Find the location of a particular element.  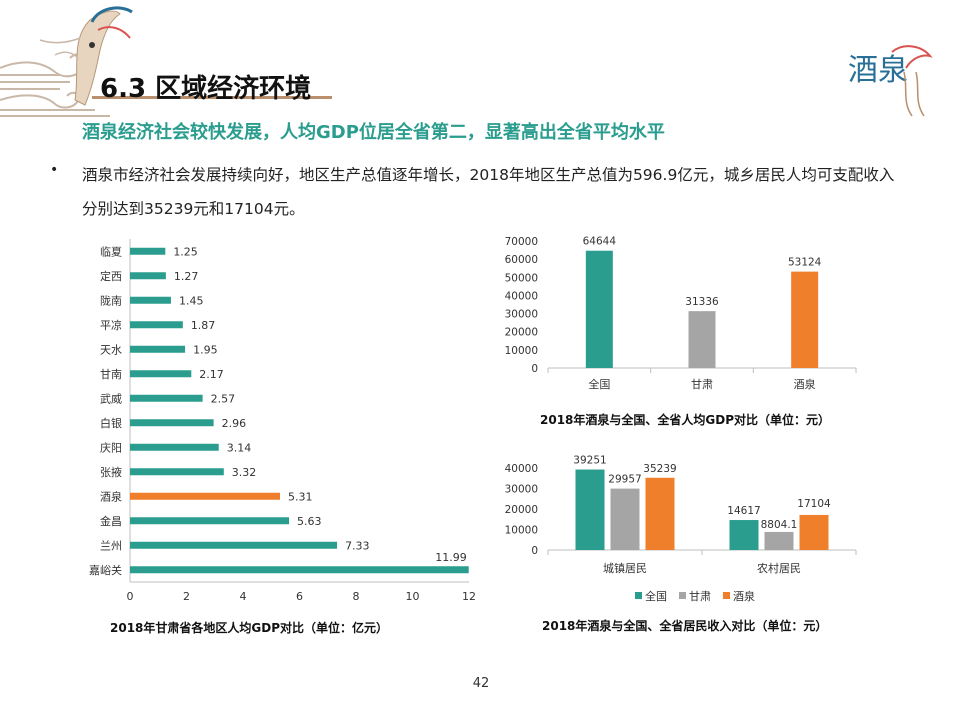

y-tick-label: 50000 is located at coordinates (521, 278).